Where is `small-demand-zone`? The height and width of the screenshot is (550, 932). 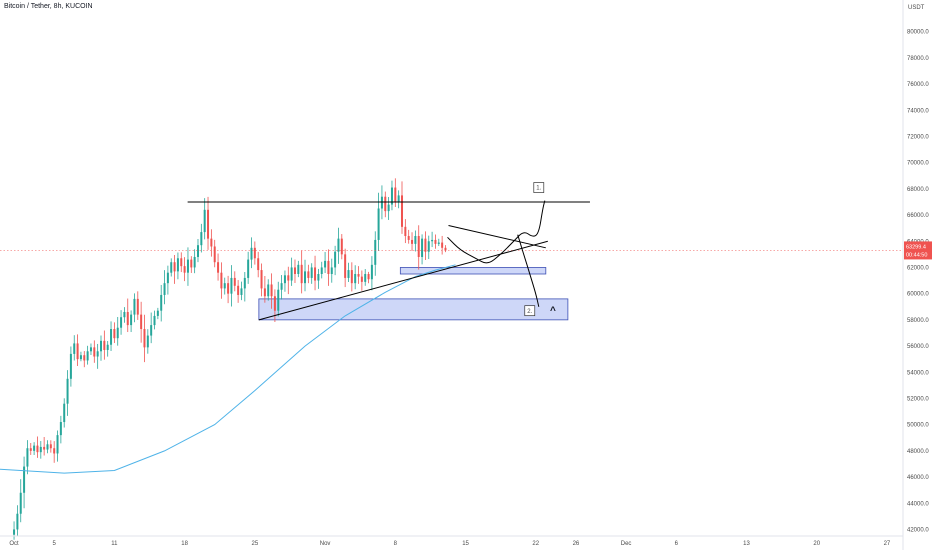
small-demand-zone is located at coordinates (473, 271).